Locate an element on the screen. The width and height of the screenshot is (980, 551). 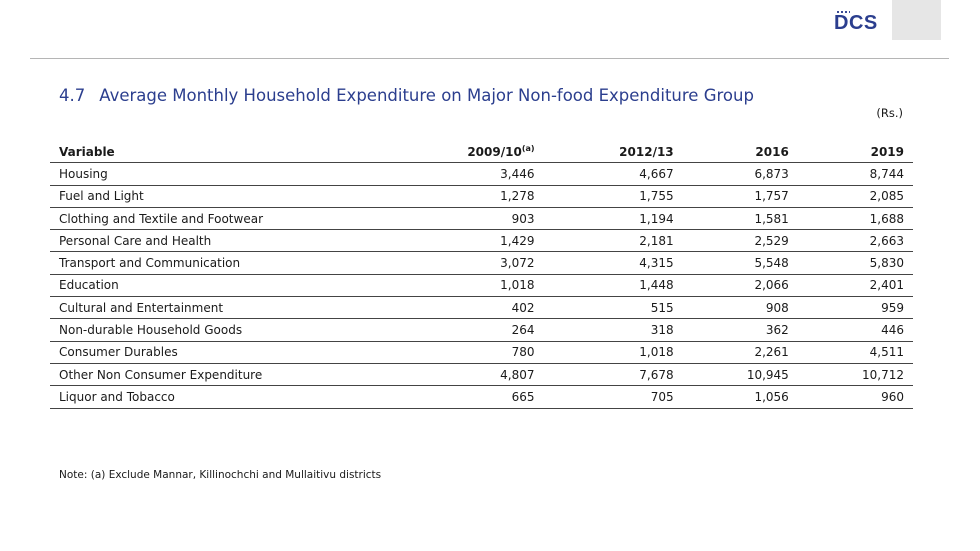
row-value: 4,511 is located at coordinates (855, 352).